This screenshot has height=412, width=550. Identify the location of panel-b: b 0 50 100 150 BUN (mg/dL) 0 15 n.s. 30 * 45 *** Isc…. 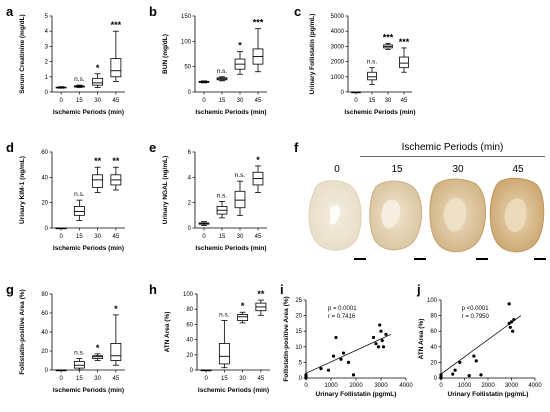
(231, 62).